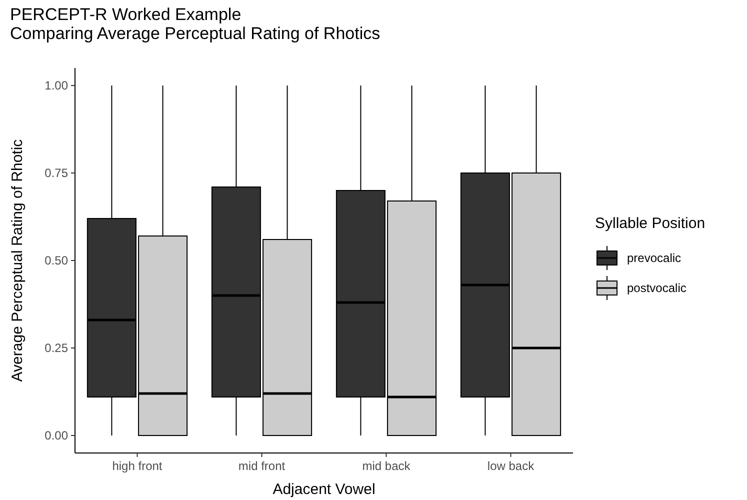 The width and height of the screenshot is (747, 500). What do you see at coordinates (656, 288) in the screenshot?
I see `legend-label: postvocalic` at bounding box center [656, 288].